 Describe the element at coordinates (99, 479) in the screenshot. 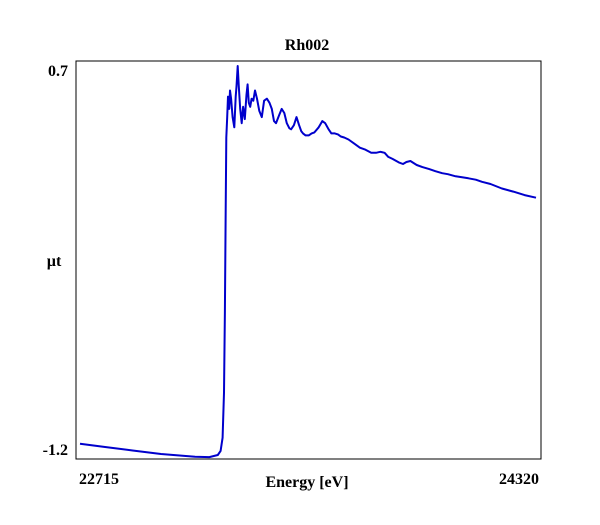

I see `x-tick-label-min: 22715` at that location.